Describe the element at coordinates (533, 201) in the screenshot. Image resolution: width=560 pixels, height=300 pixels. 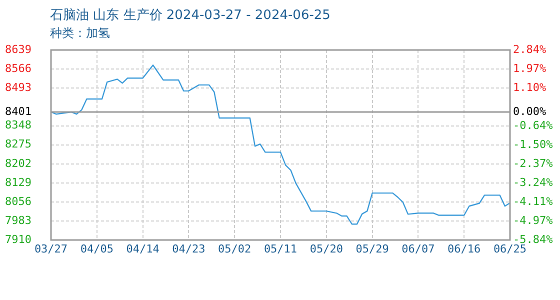
I see `y2-tick-label: -4.11%` at that location.